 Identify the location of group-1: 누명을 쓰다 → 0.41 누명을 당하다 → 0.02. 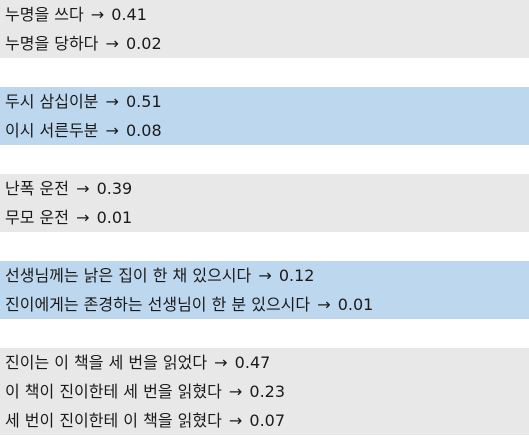
(264, 29).